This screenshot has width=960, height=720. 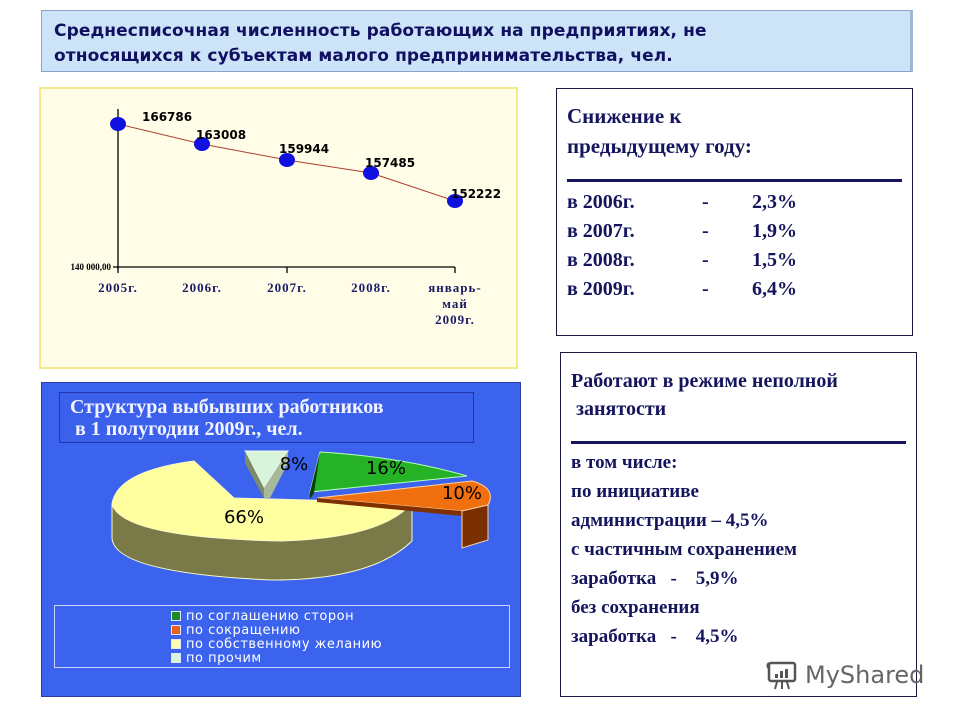 I want to click on x-tick-label: январь-, so click(x=454, y=287).